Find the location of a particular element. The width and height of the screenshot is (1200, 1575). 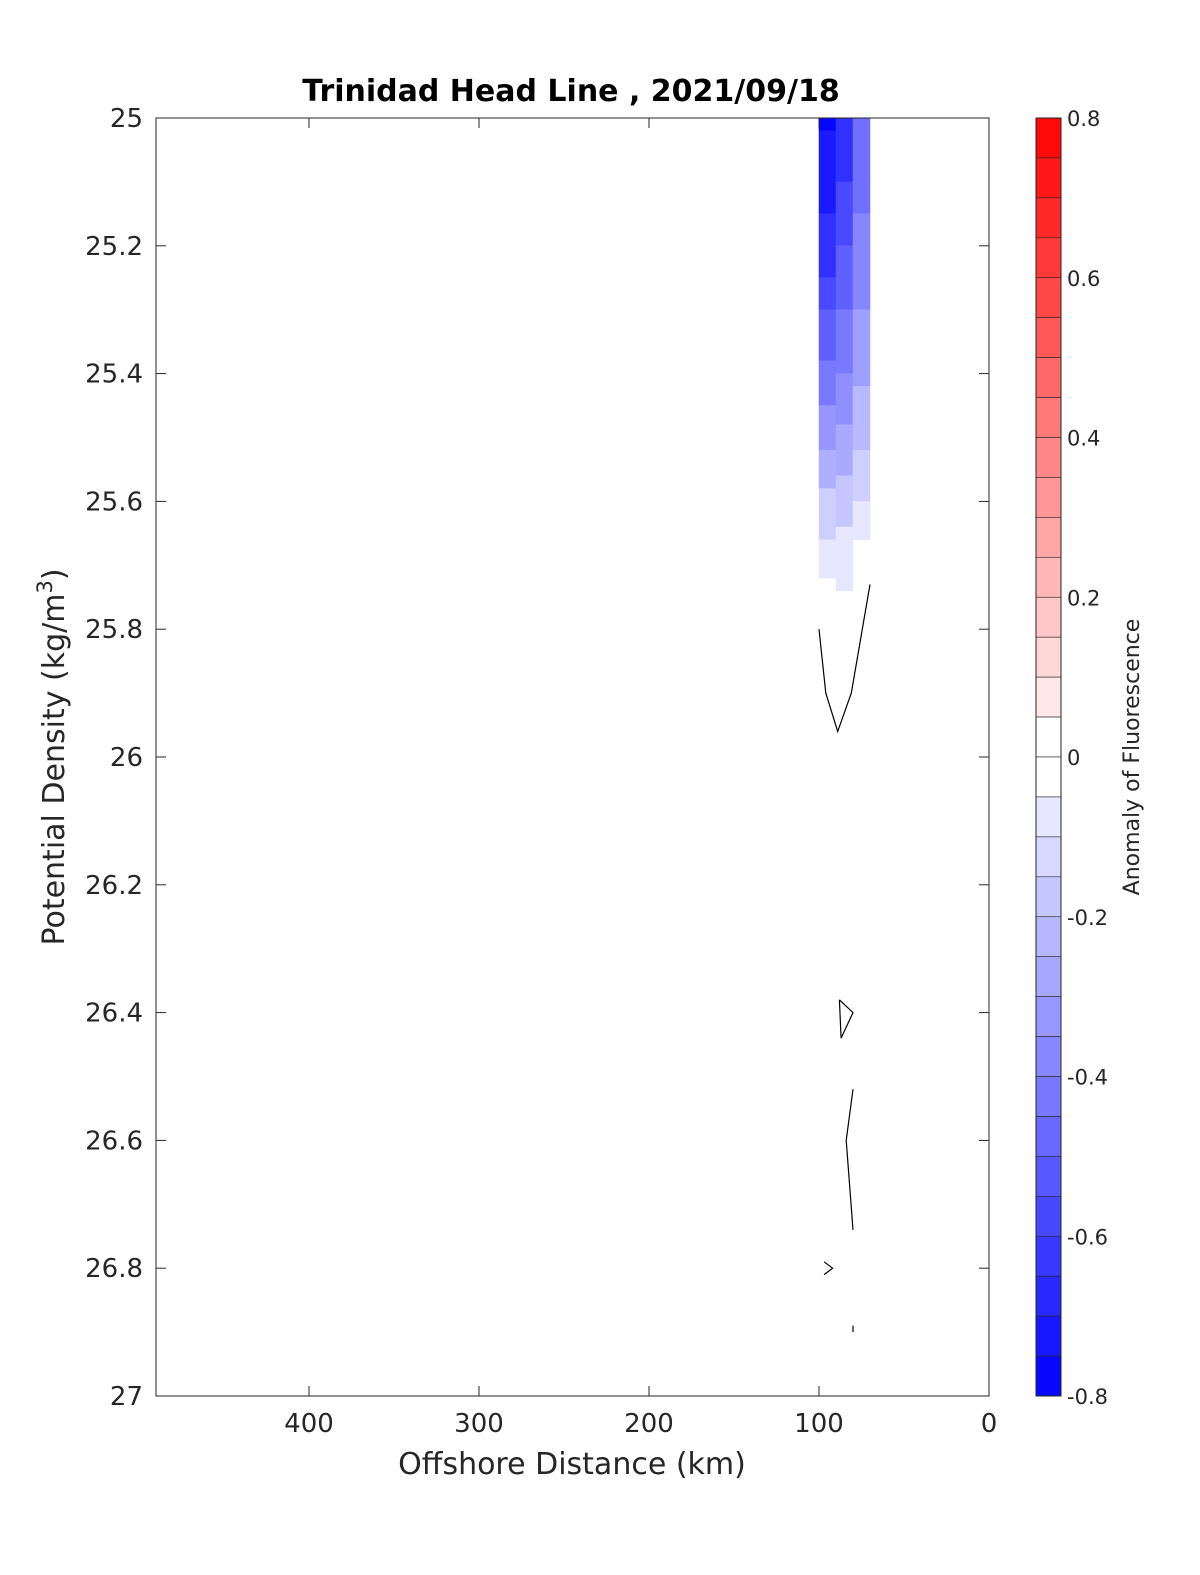

y-axis-label: Potential Density (kg/m3) is located at coordinates (52, 756).